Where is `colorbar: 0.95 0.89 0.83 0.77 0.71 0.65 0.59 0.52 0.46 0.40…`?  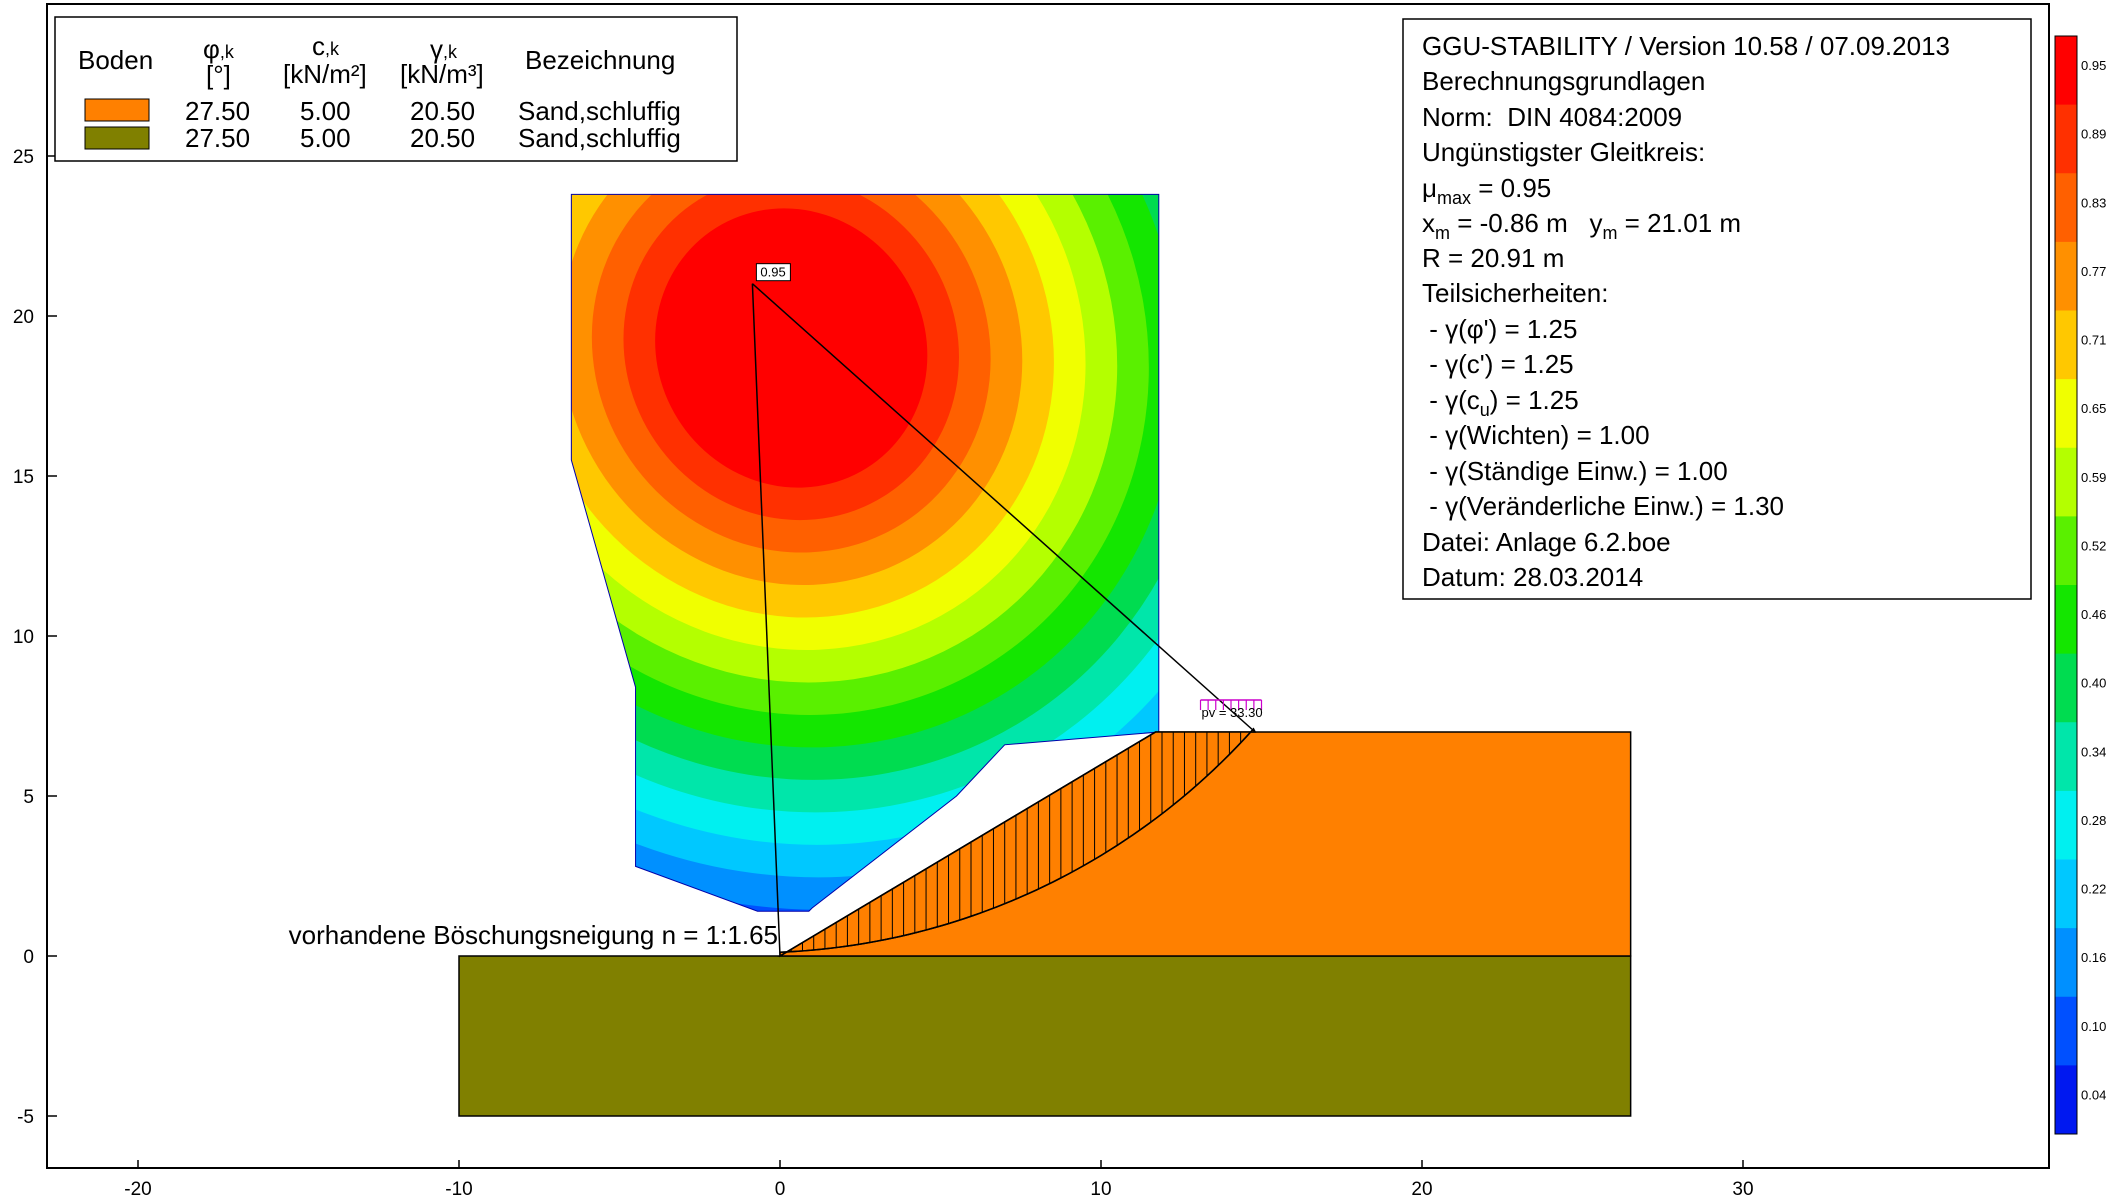 colorbar: 0.95 0.89 0.83 0.77 0.71 0.65 0.59 0.52 0.46 0.40… is located at coordinates (2080, 585).